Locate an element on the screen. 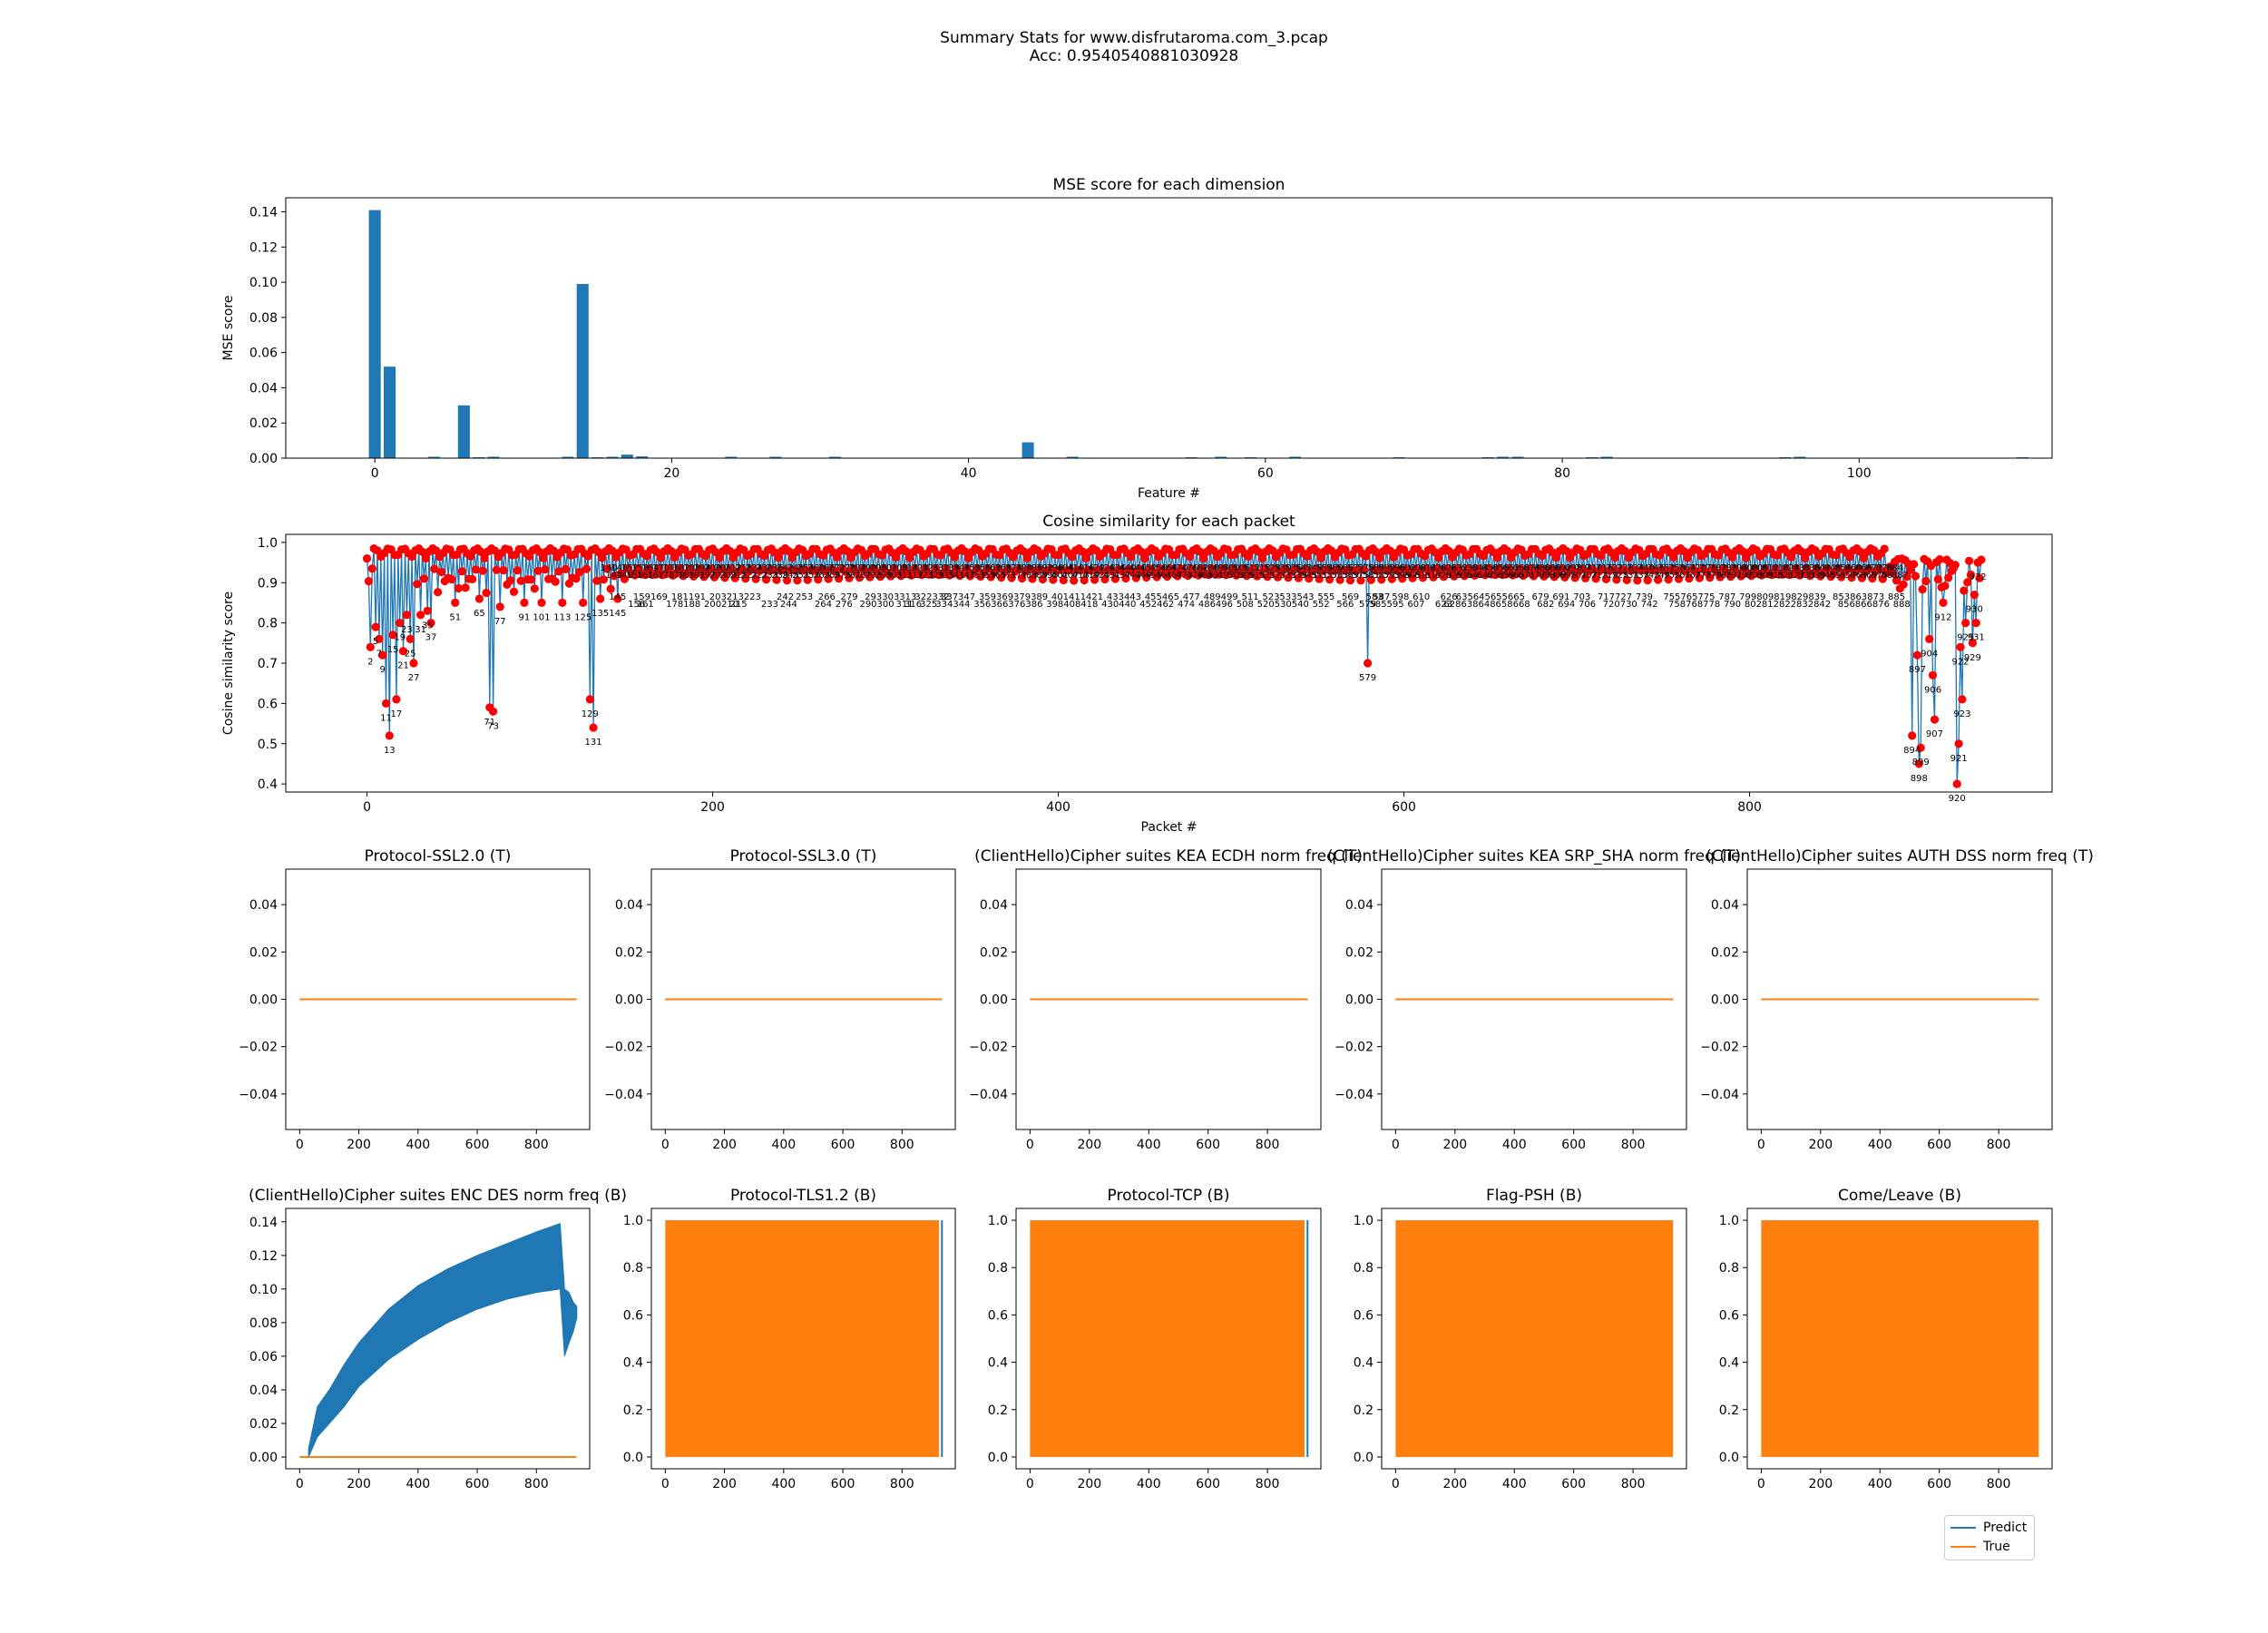  data-label: 17 is located at coordinates (397, 714).